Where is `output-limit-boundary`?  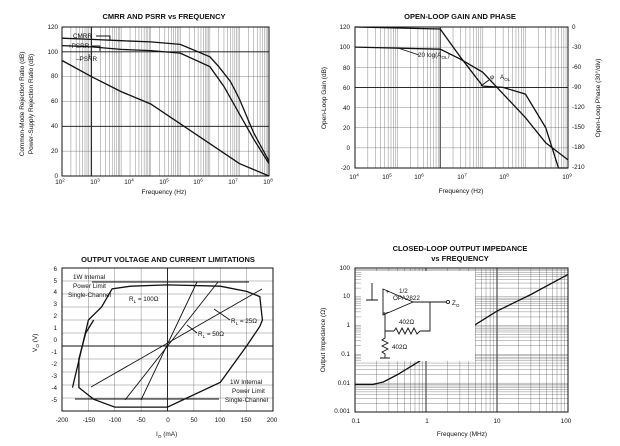 output-limit-boundary is located at coordinates (171, 346).